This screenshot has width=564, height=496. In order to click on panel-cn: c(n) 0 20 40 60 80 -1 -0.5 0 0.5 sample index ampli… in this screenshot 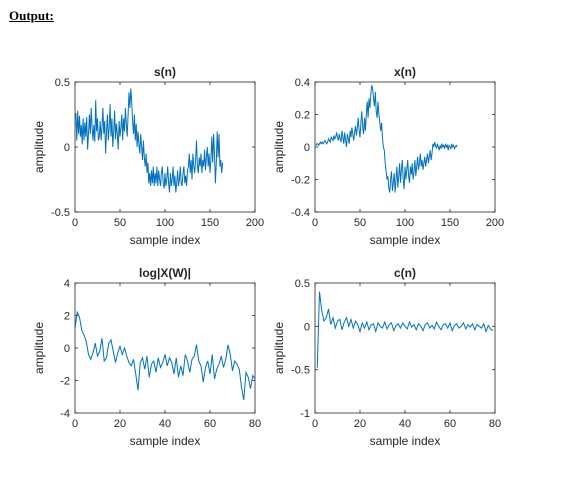, I will do `click(386, 357)`.